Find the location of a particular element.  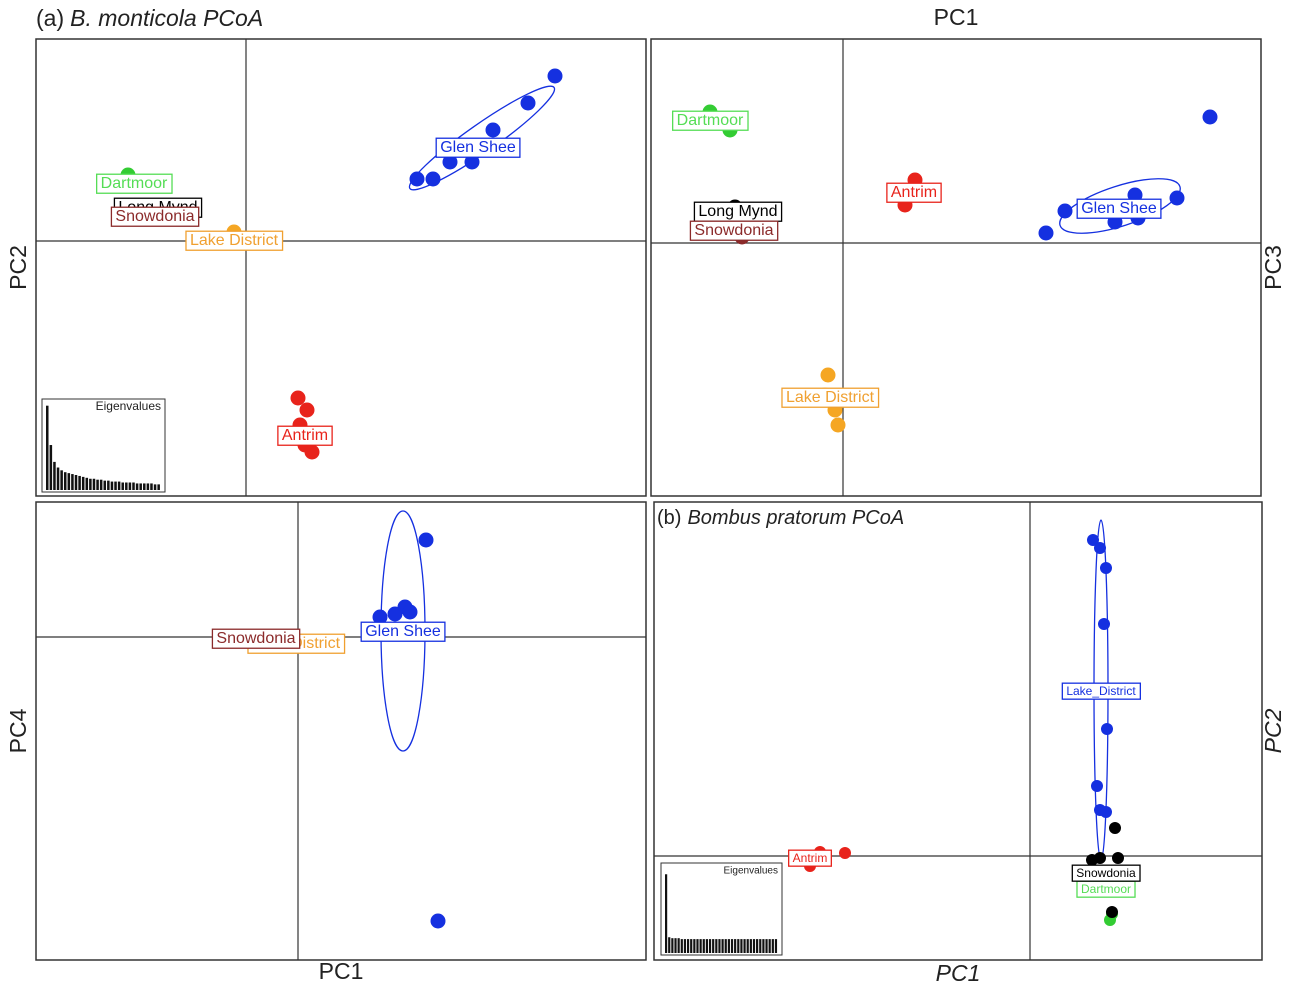

group-label: Lake_District is located at coordinates (1101, 691).